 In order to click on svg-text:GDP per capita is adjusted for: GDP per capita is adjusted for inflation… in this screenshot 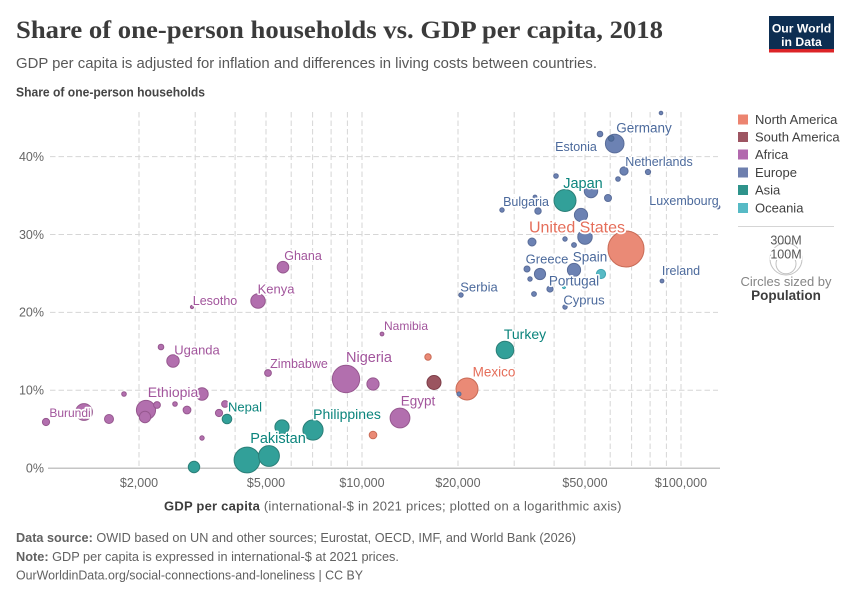, I will do `click(306, 64)`.